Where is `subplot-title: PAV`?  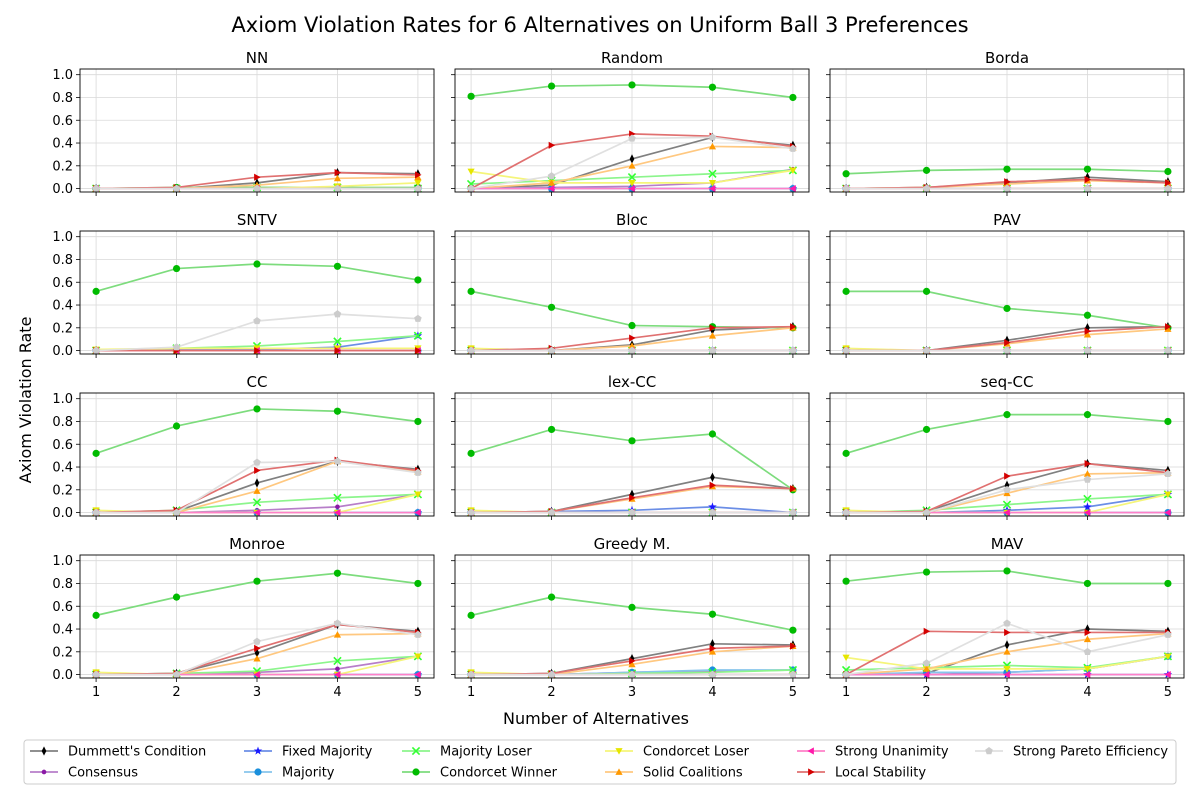 subplot-title: PAV is located at coordinates (1007, 220).